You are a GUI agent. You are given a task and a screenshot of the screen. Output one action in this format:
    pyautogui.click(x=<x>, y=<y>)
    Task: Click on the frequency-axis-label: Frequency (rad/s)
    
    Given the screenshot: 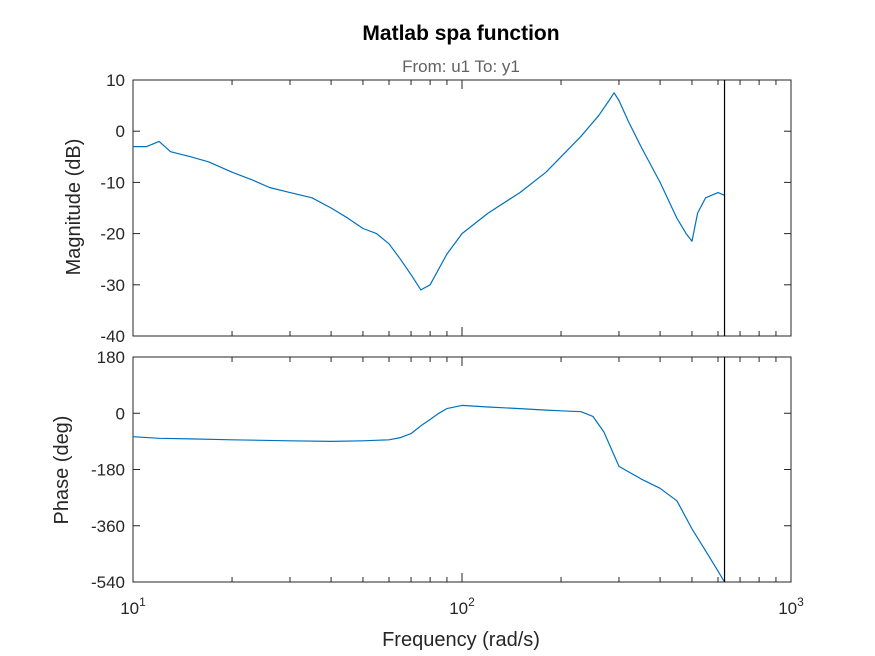 What is the action you would take?
    pyautogui.click(x=461, y=640)
    